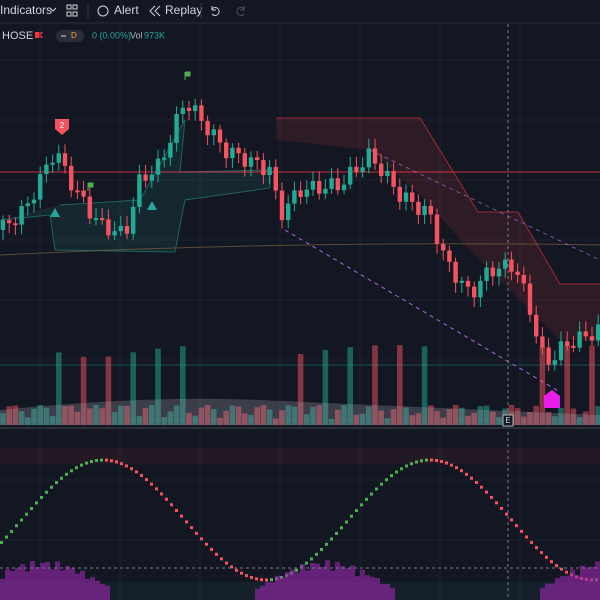 Image resolution: width=600 pixels, height=600 pixels. I want to click on moving-average, so click(300, 249).